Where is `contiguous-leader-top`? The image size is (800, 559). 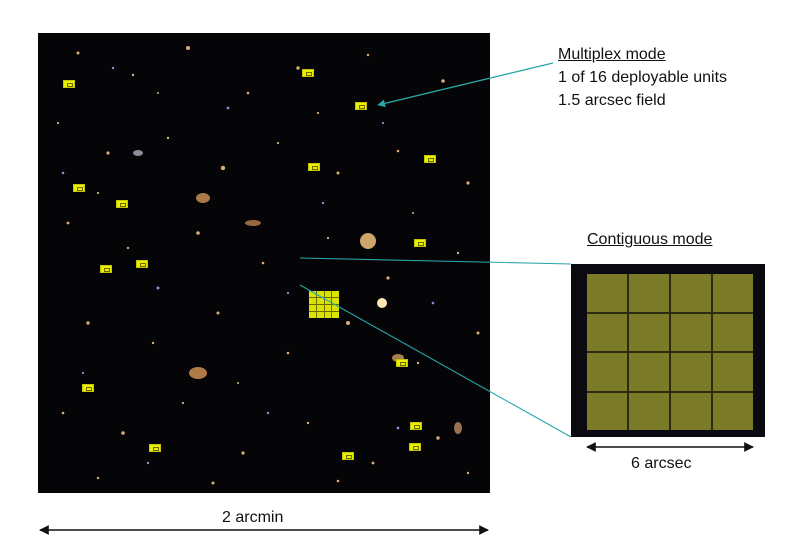 contiguous-leader-top is located at coordinates (435, 261).